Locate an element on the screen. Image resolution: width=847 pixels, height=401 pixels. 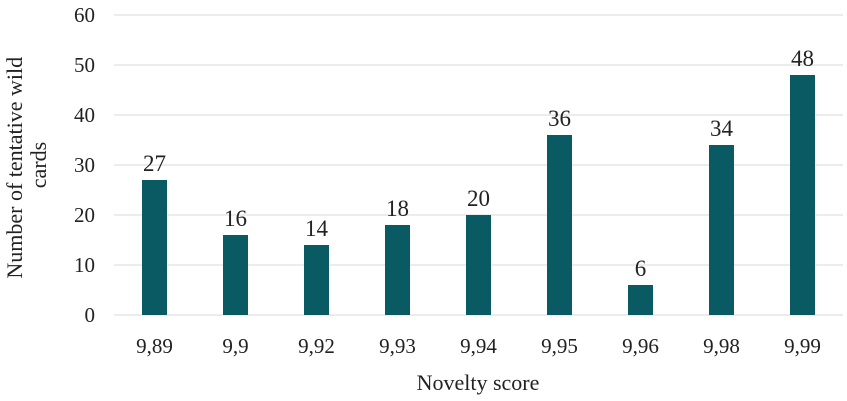
x-tick-label: 9,99 is located at coordinates (802, 346).